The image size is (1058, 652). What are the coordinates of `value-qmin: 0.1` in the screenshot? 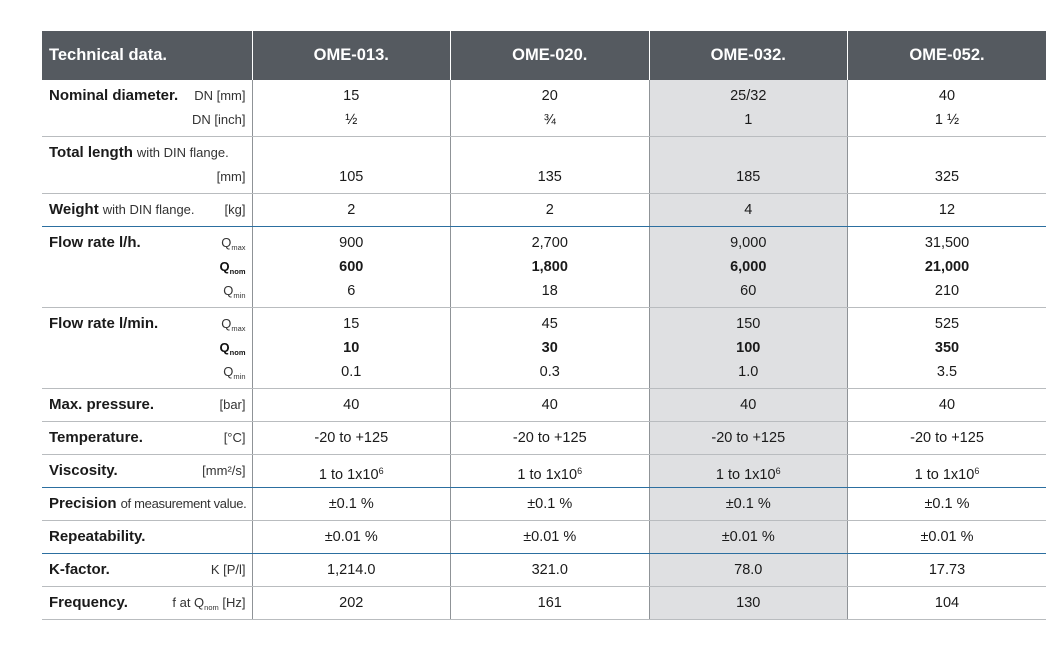 It's located at (351, 372).